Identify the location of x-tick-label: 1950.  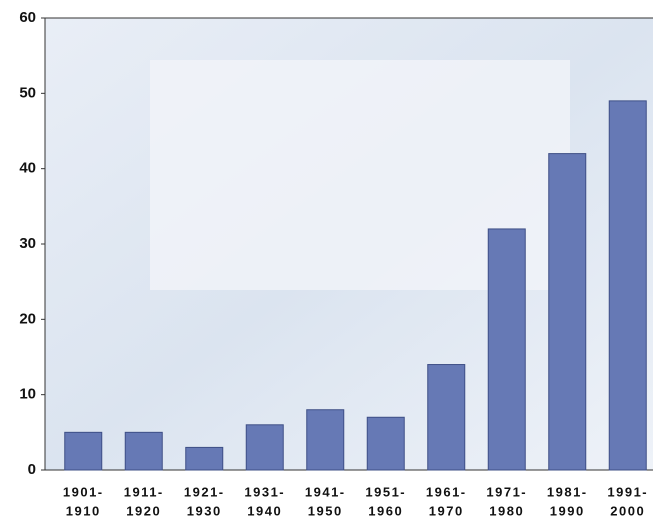
(325, 510).